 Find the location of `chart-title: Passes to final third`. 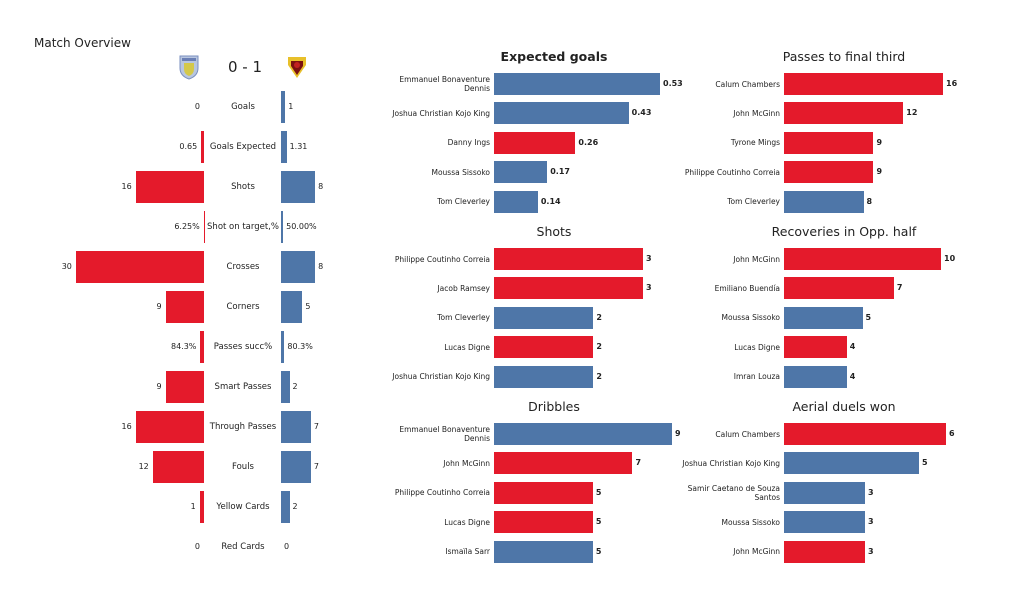

chart-title: Passes to final third is located at coordinates (844, 56).